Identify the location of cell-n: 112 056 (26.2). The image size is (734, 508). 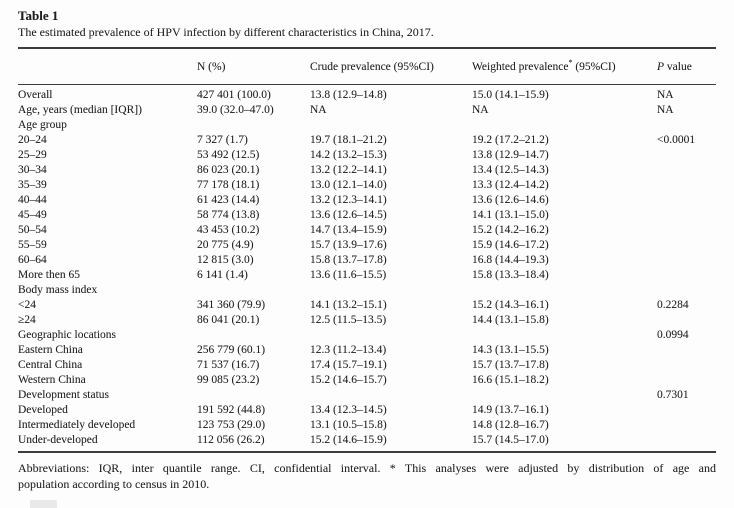
(231, 440).